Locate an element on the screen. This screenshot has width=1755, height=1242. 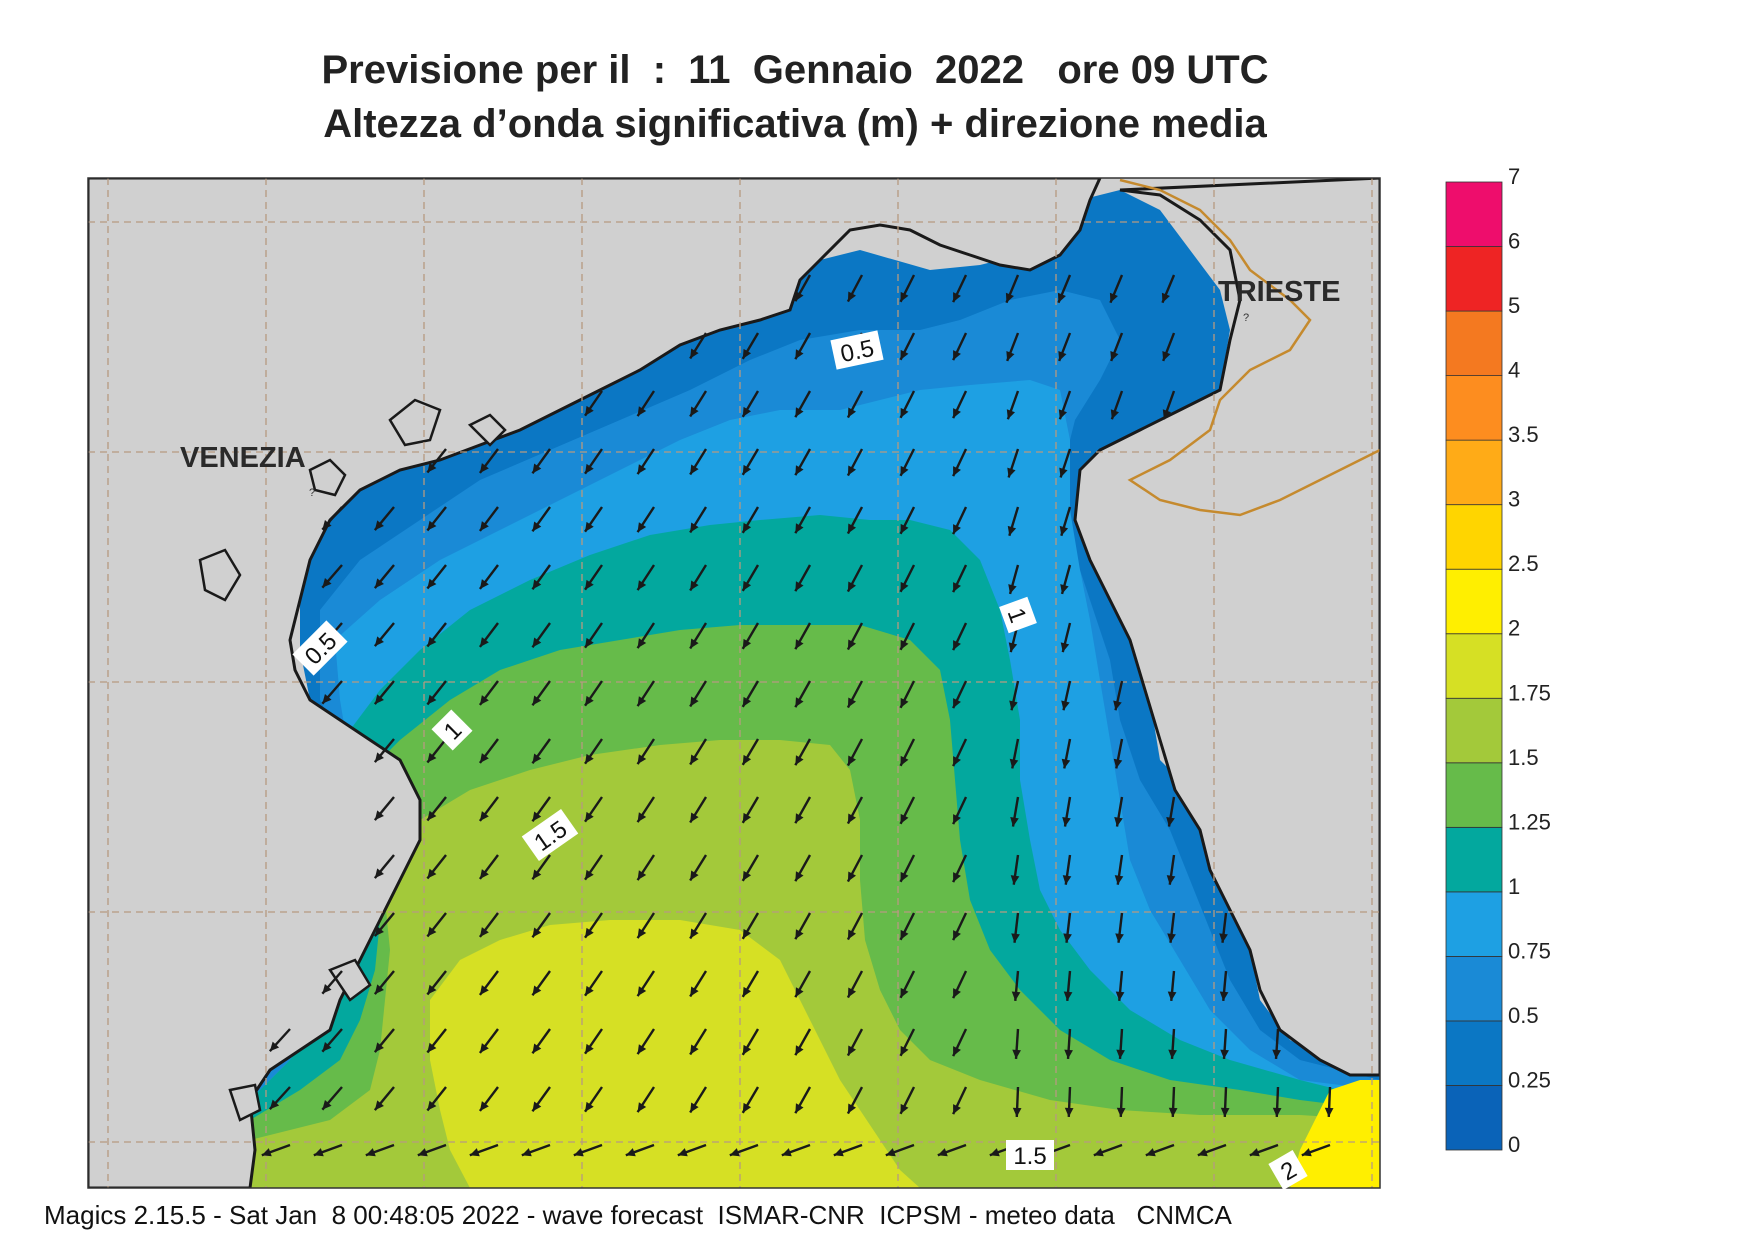
national-border is located at coordinates (1249, 347).